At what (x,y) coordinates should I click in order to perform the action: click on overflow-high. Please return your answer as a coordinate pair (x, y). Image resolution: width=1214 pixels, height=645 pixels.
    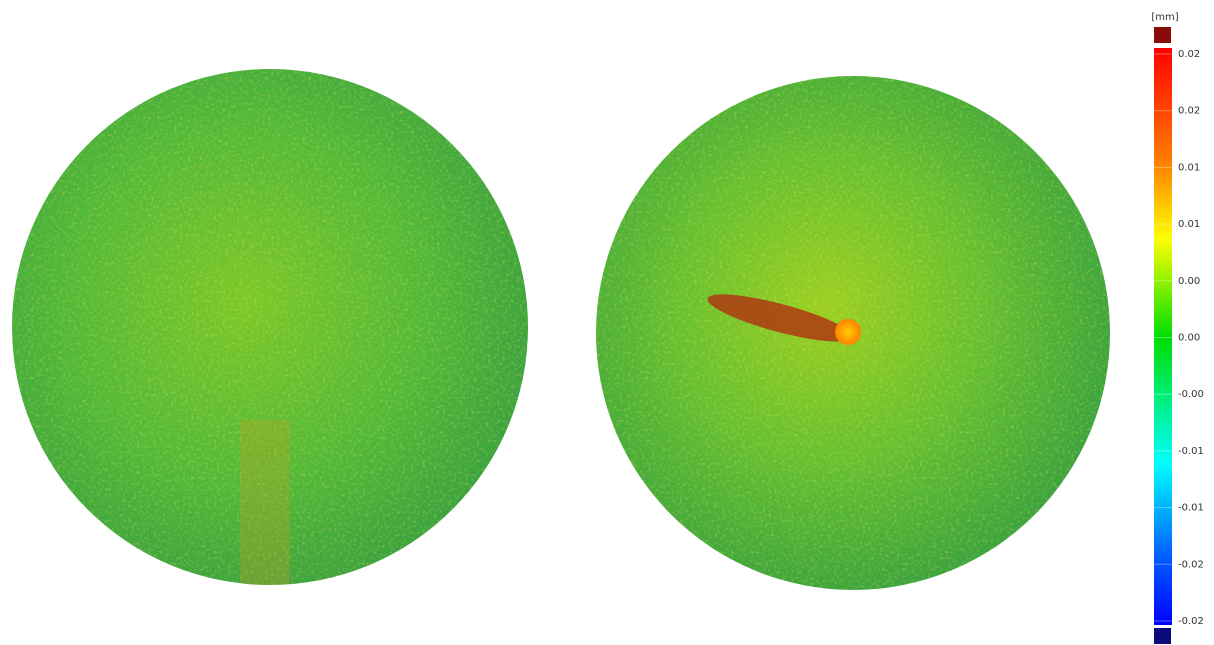
    Looking at the image, I should click on (1162, 35).